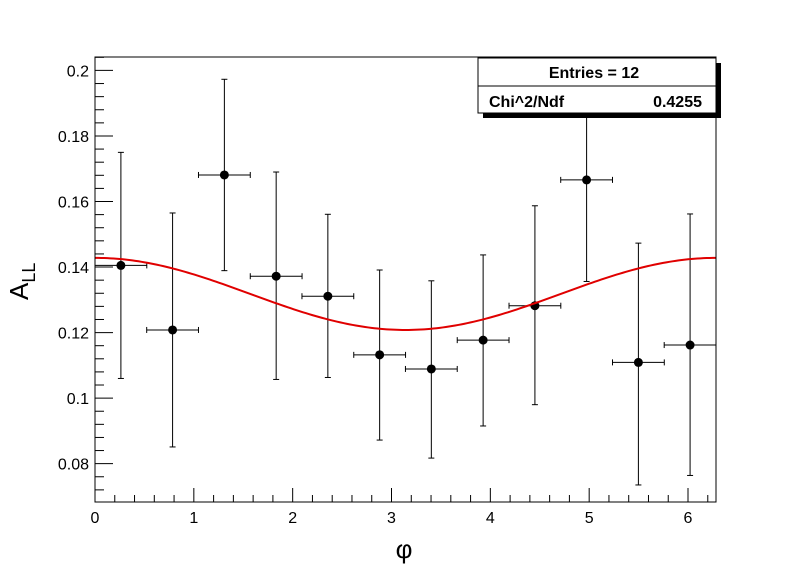  Describe the element at coordinates (599, 87) in the screenshot. I see `stats-box: Entries = 12 Chi^2/Ndf 0.4255` at that location.